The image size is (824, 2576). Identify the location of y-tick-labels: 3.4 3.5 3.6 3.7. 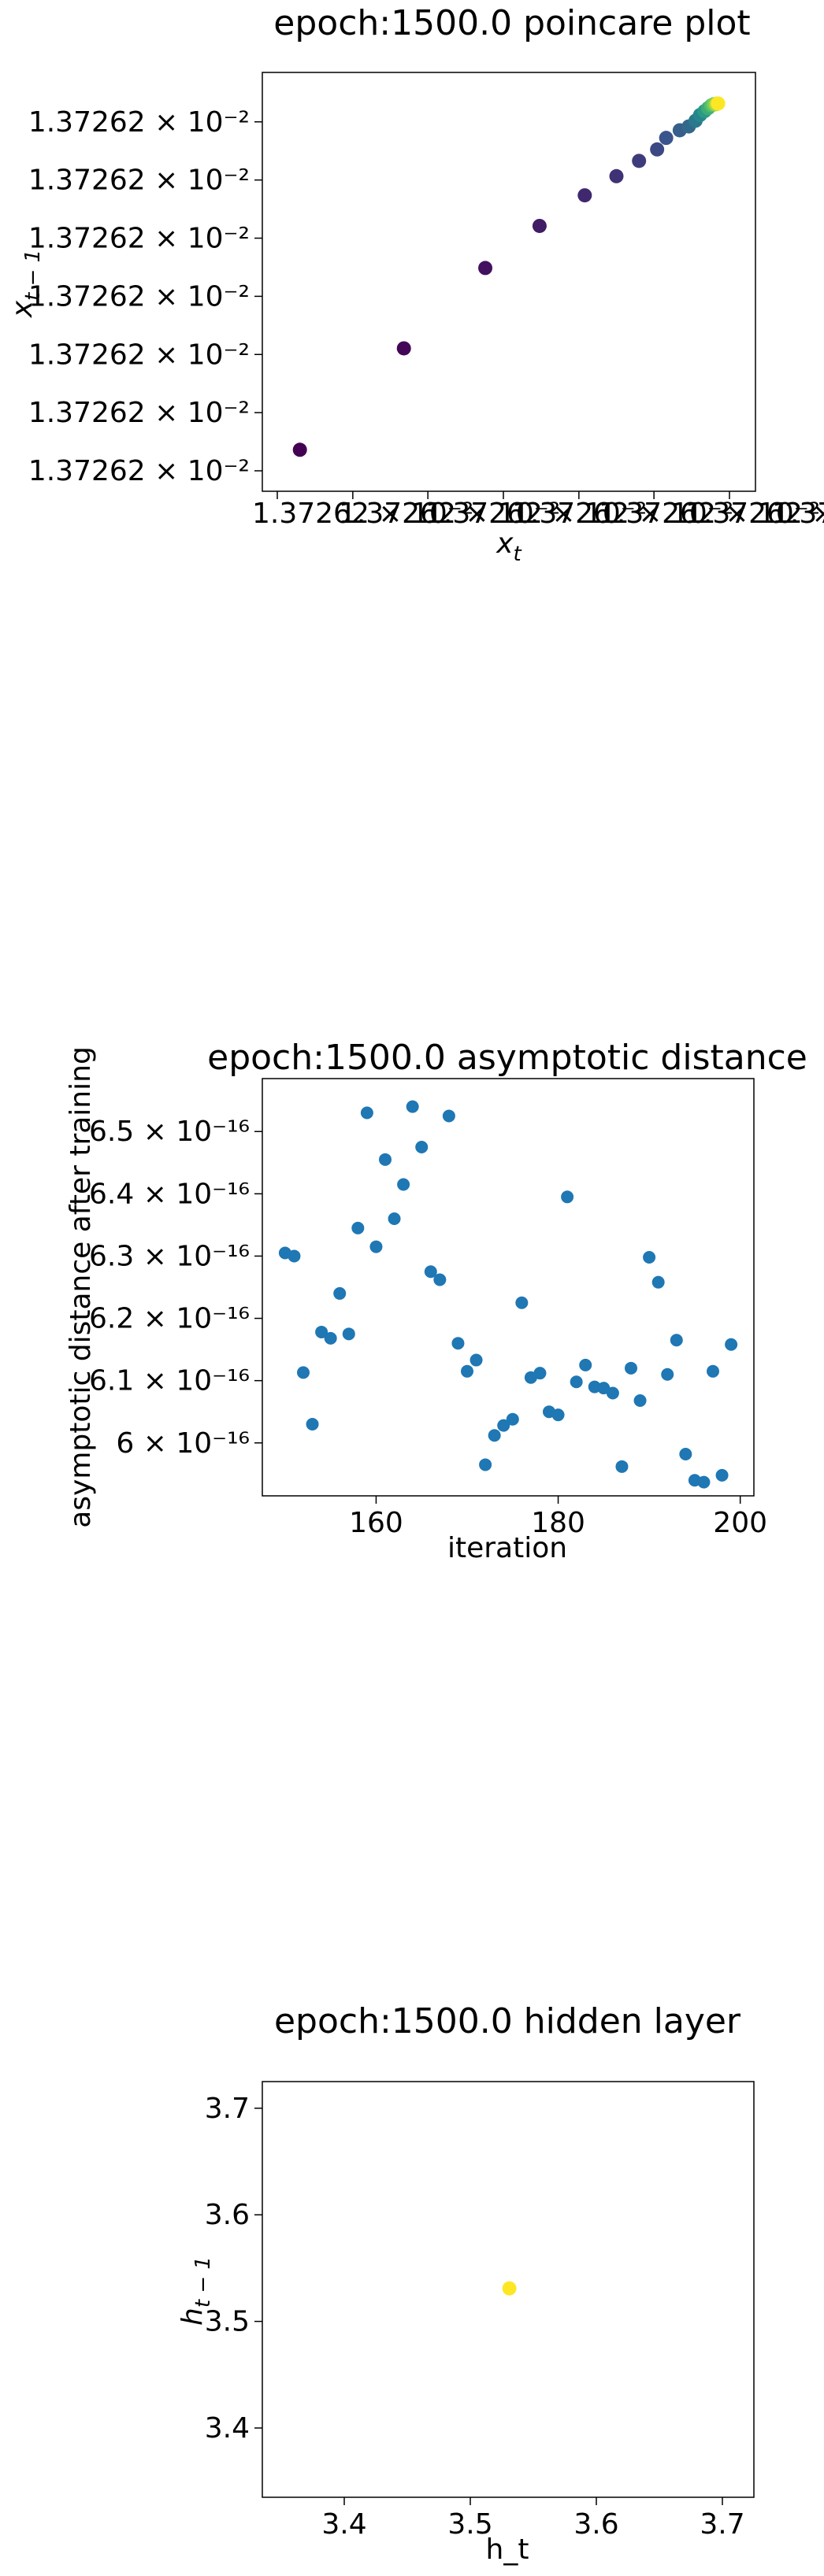
(234, 2269).